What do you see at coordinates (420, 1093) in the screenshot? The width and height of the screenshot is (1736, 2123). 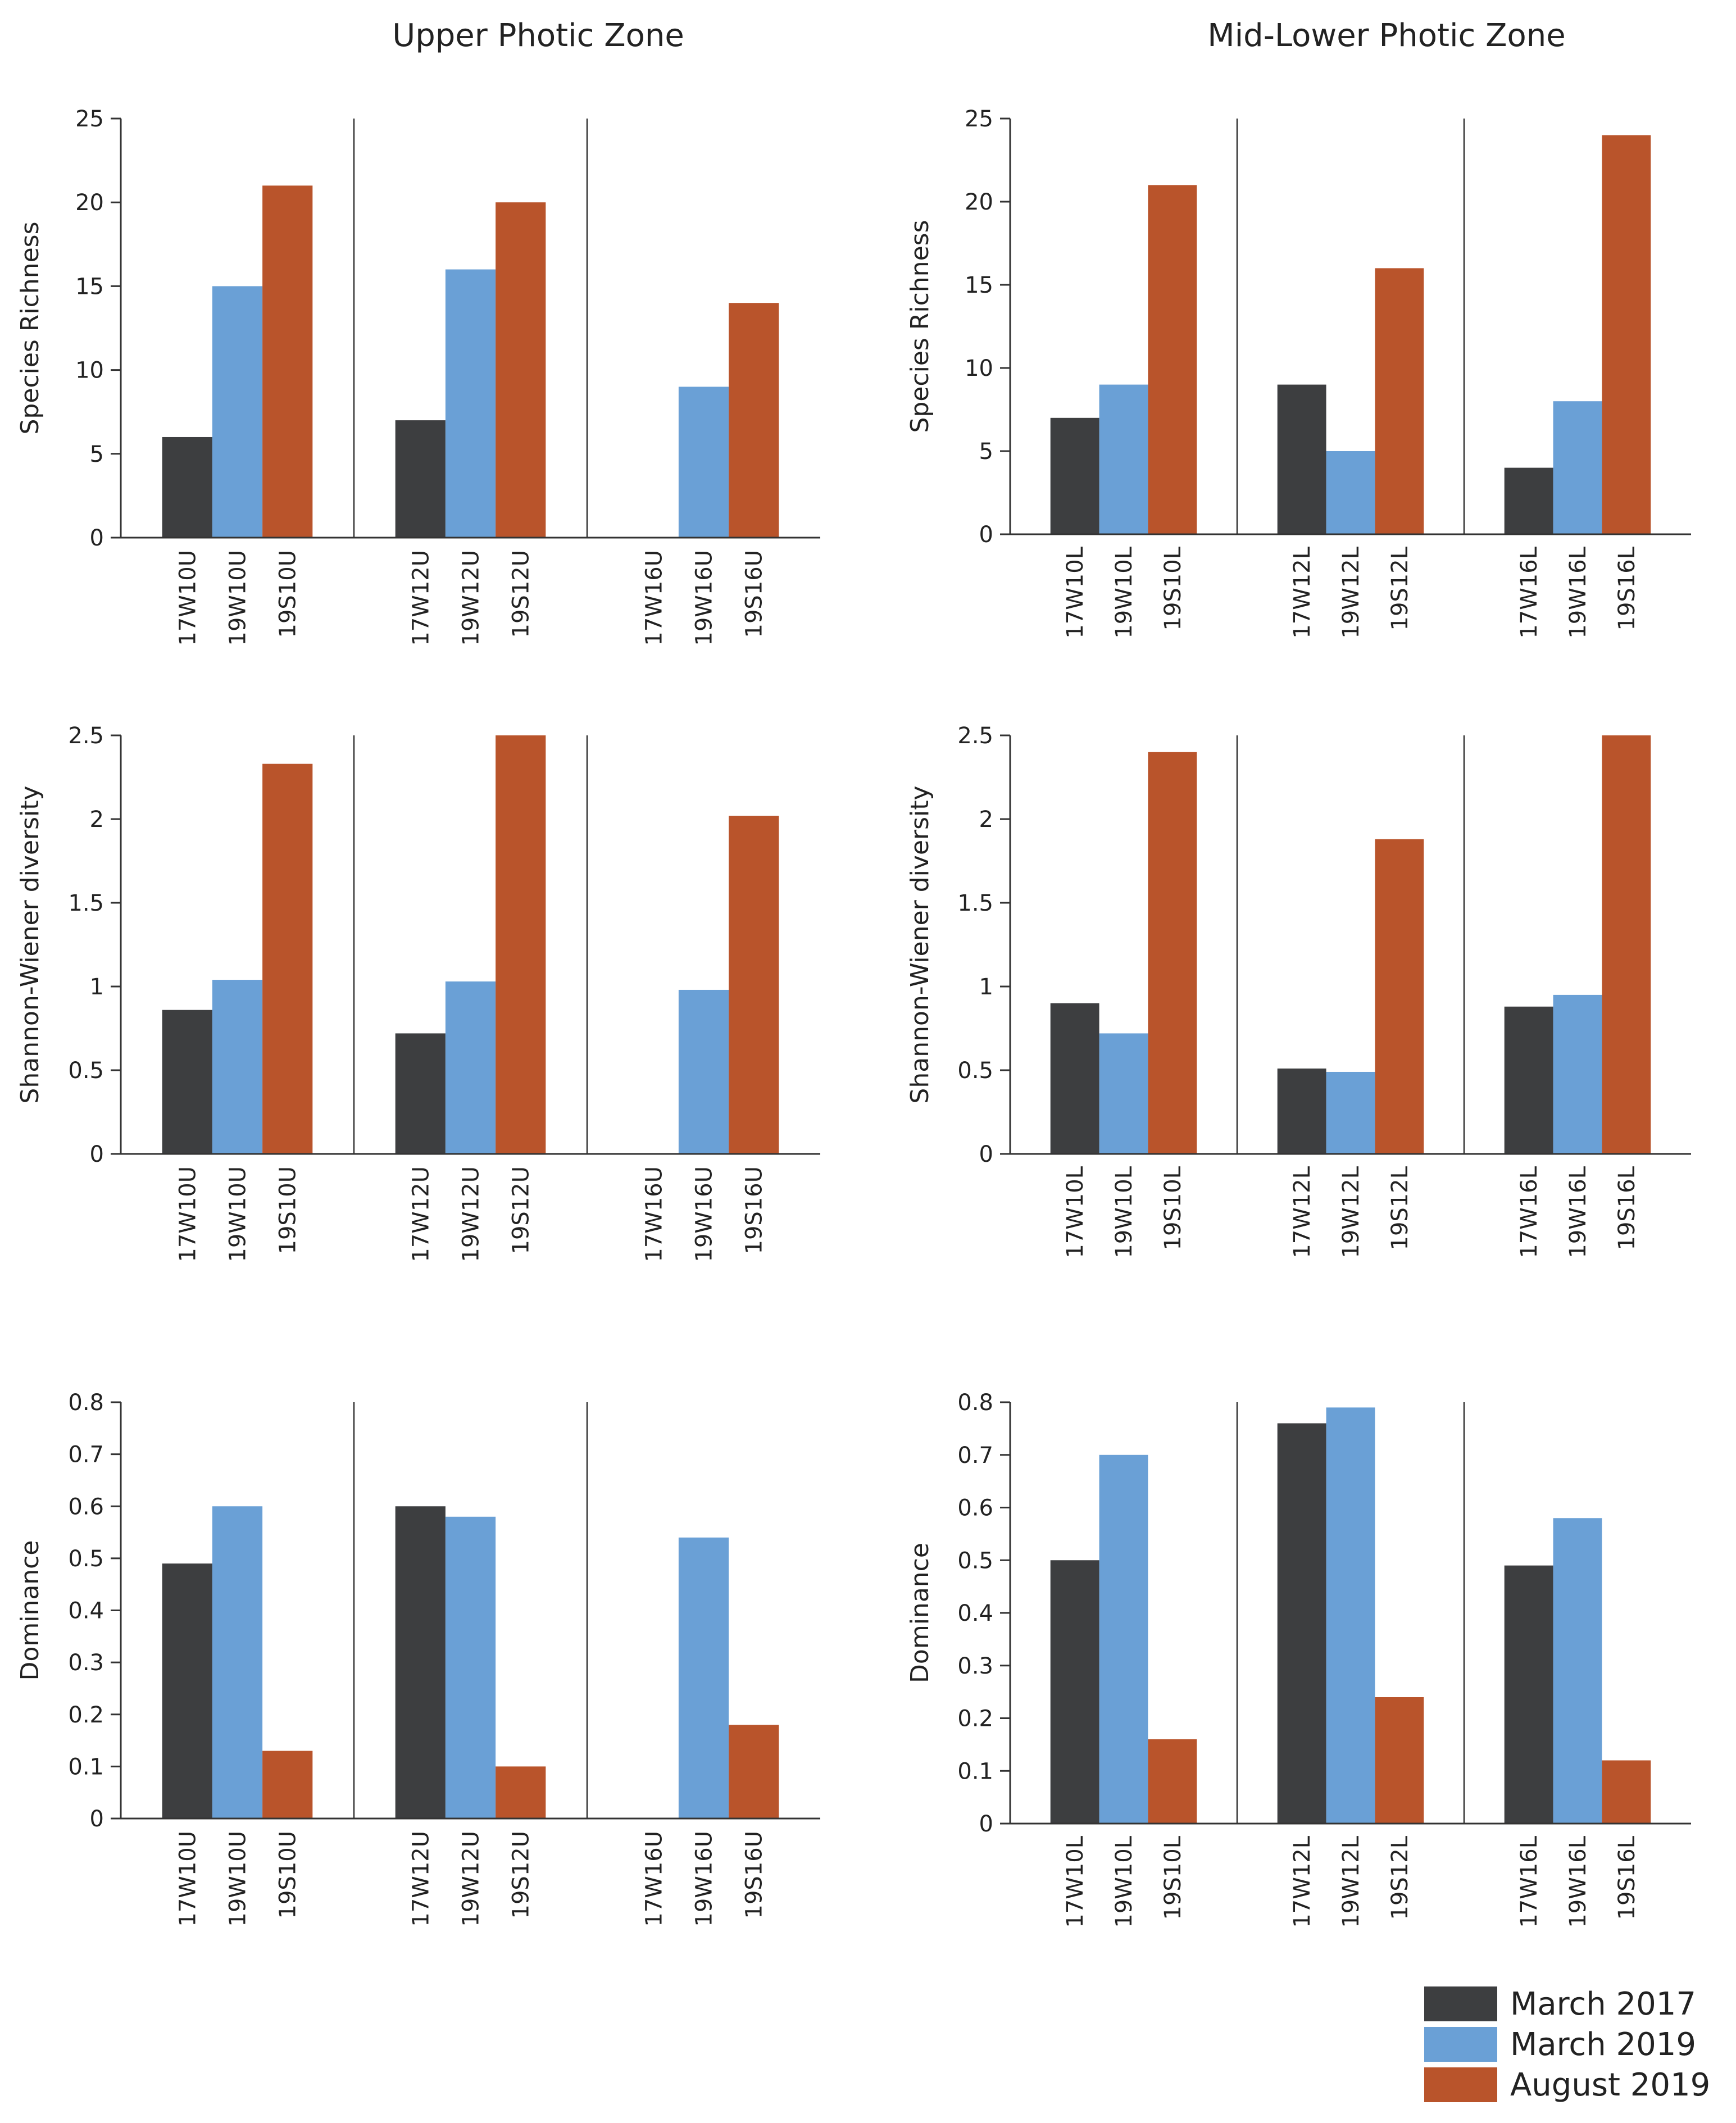 I see `bar-17W12U` at bounding box center [420, 1093].